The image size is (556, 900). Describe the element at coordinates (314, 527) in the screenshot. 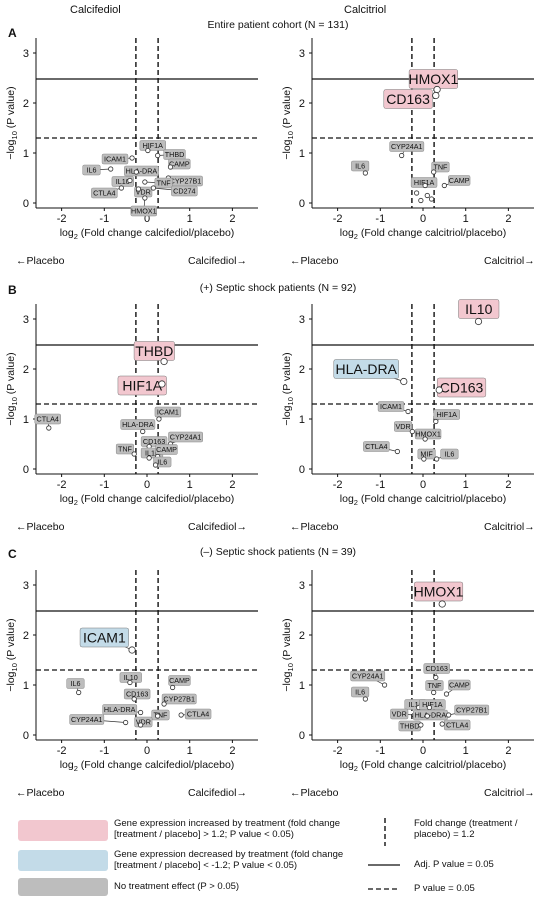

I see `arrow-placebo-b-right: ←Placebo` at that location.